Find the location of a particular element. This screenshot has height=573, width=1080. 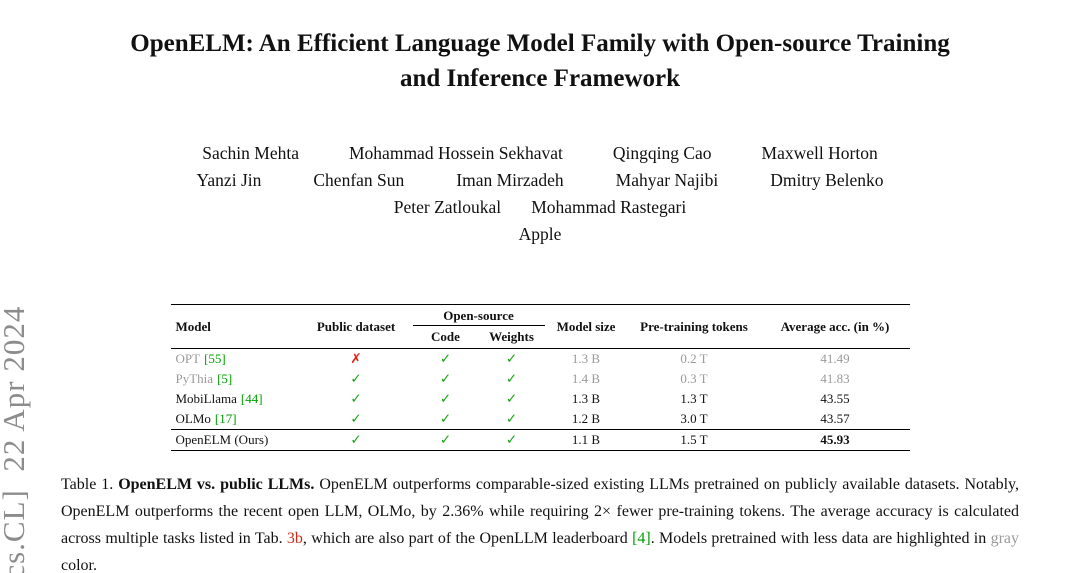

availability-mark-icon: ✗ is located at coordinates (356, 358).